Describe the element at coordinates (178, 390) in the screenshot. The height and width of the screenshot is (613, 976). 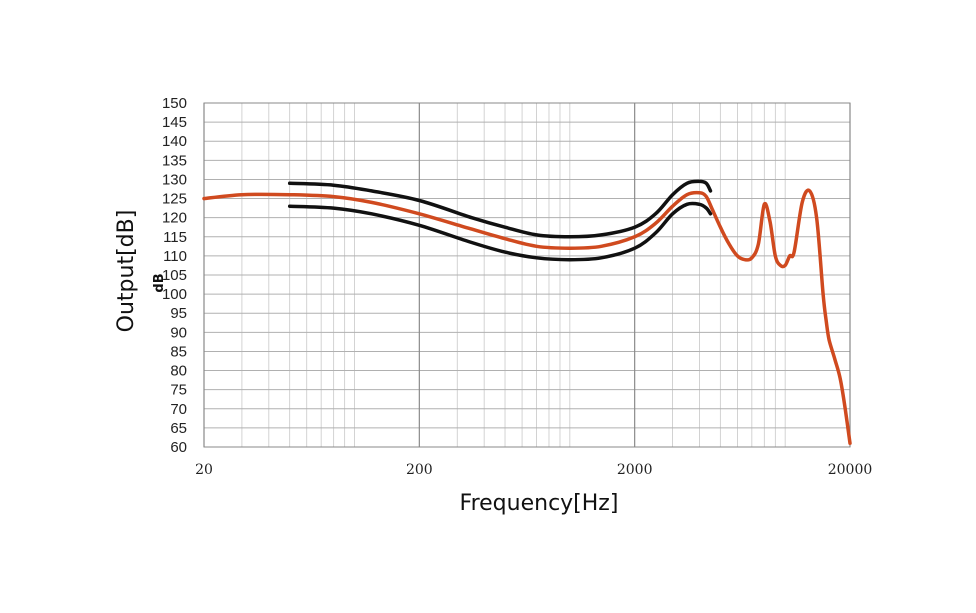
I see `y-tick-label: 75` at that location.